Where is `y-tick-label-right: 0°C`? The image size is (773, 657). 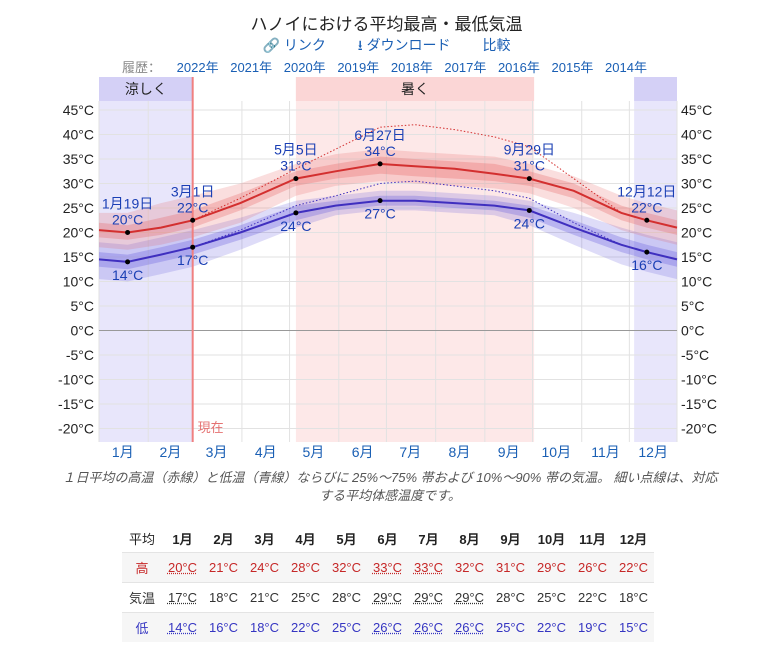 y-tick-label-right: 0°C is located at coordinates (693, 331).